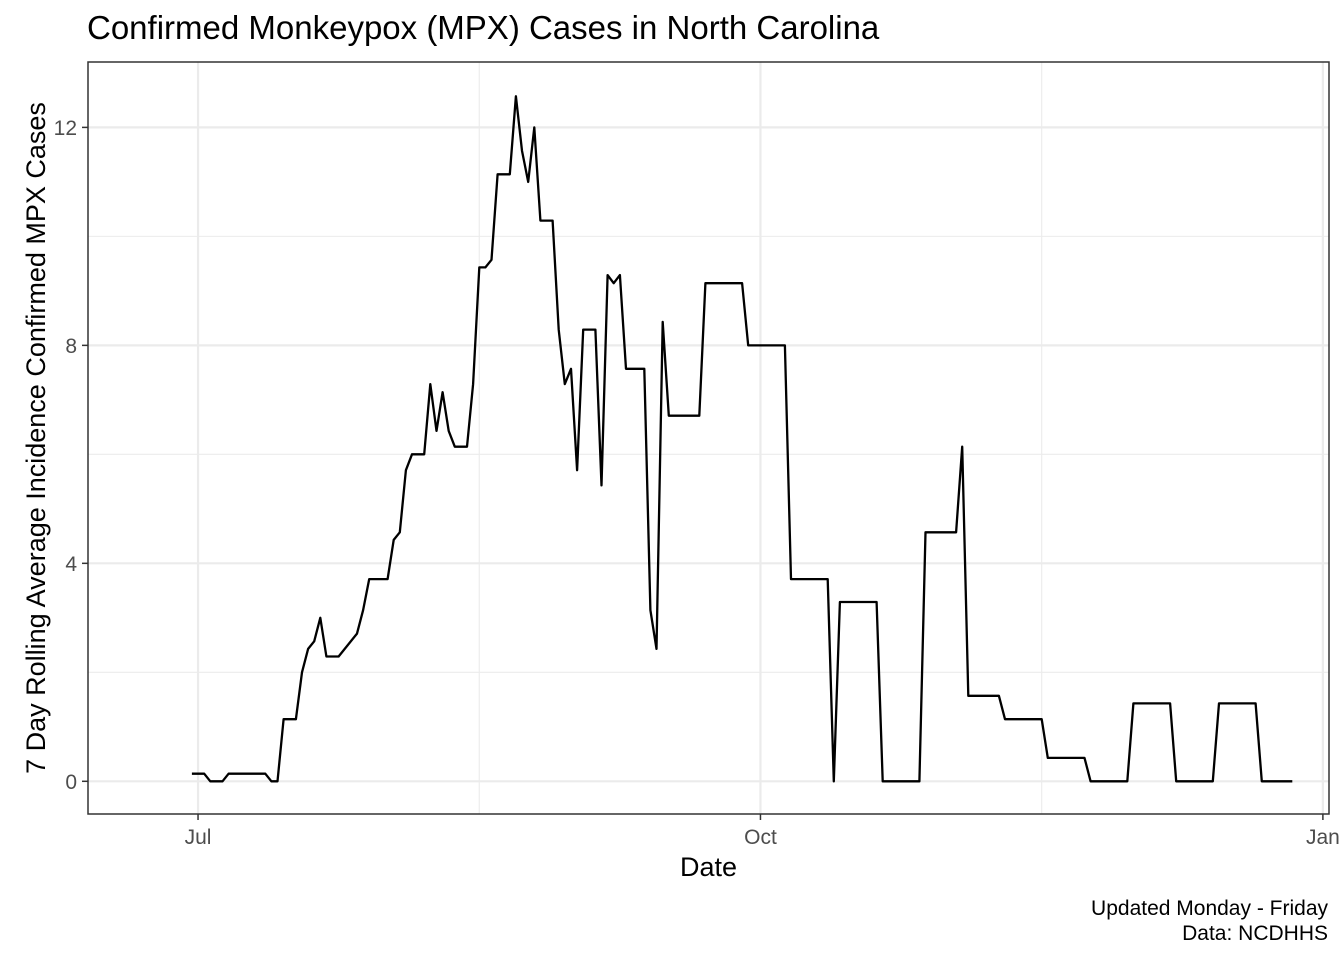  Describe the element at coordinates (71, 564) in the screenshot. I see `y-tick-label: 4` at that location.